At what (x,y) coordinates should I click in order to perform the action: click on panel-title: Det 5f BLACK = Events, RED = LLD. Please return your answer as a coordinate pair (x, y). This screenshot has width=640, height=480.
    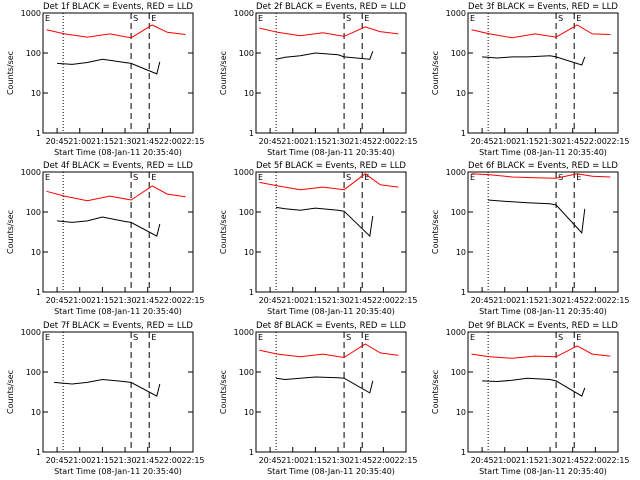
    Looking at the image, I should click on (331, 166).